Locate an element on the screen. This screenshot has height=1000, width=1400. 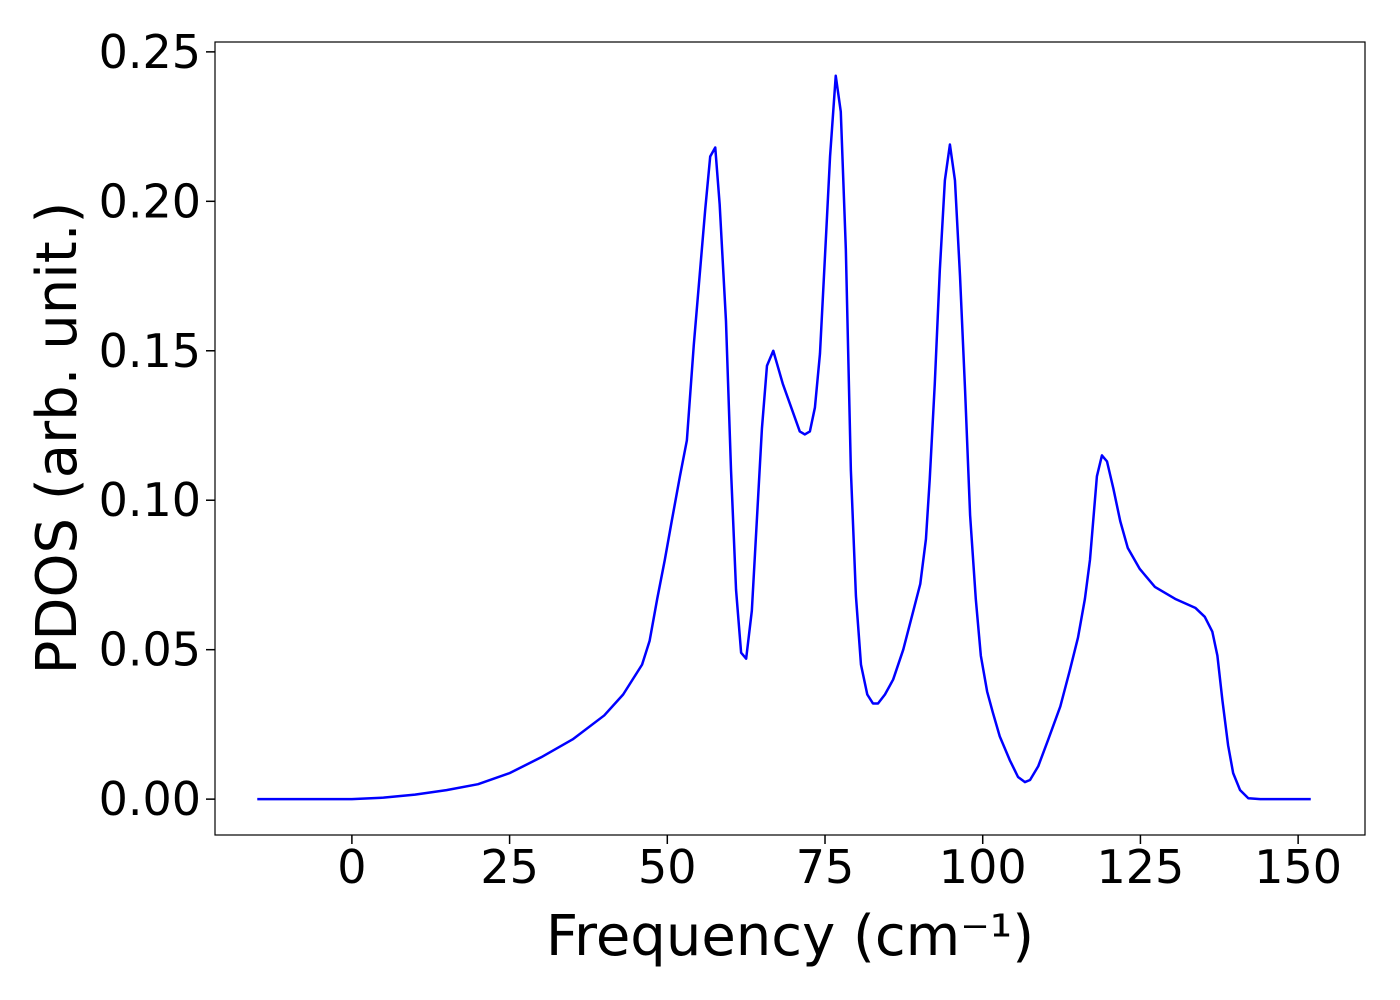
y-tick-label: 0.00 is located at coordinates (150, 799).